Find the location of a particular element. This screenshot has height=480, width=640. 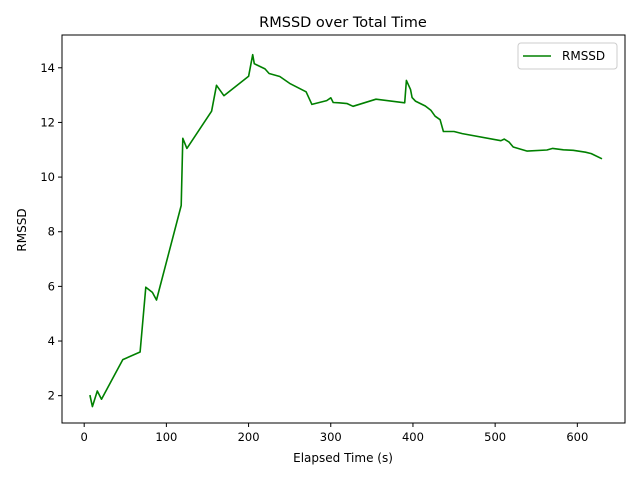

legend-box is located at coordinates (567, 56).